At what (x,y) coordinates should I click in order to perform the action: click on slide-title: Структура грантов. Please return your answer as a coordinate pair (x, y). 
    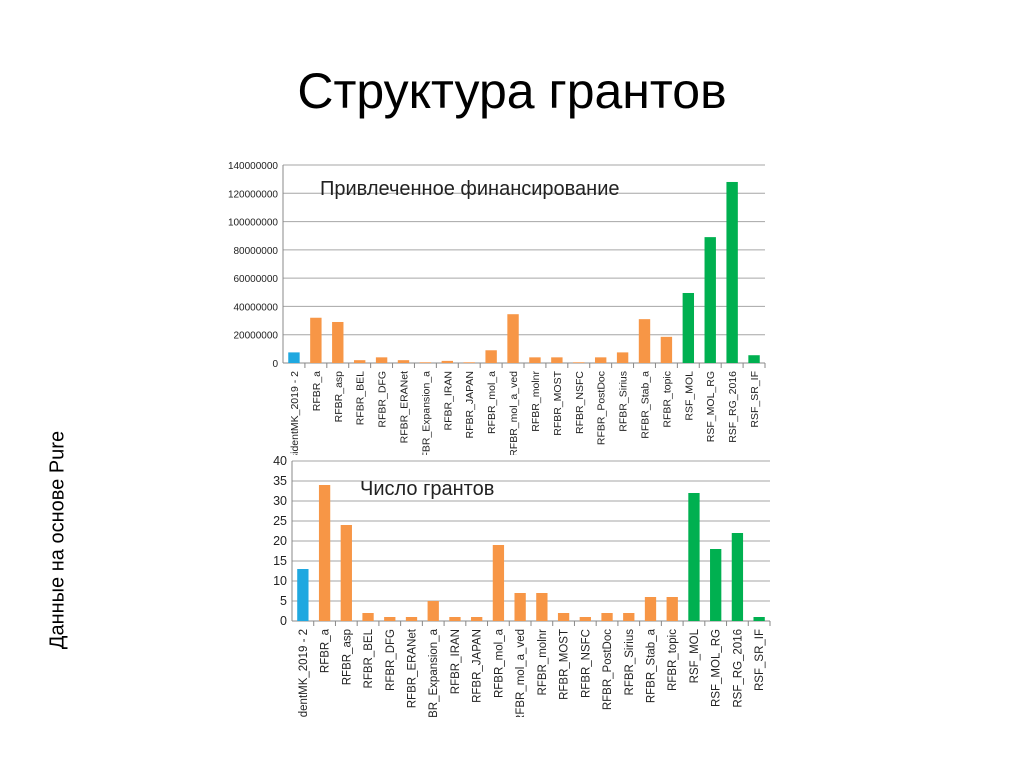
    Looking at the image, I should click on (512, 91).